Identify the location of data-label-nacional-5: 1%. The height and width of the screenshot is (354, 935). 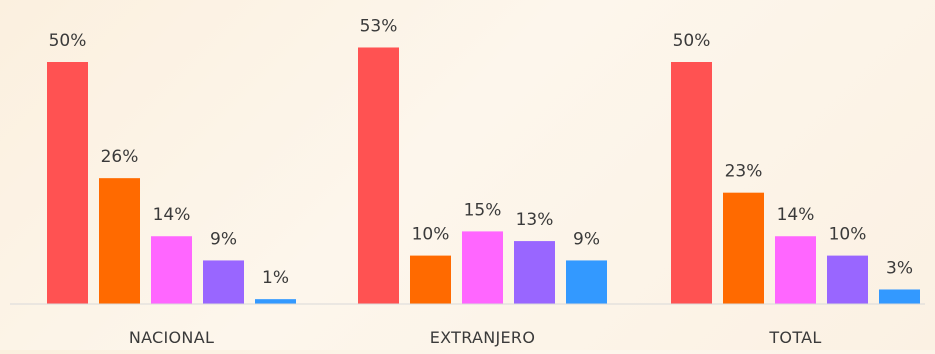
(275, 278).